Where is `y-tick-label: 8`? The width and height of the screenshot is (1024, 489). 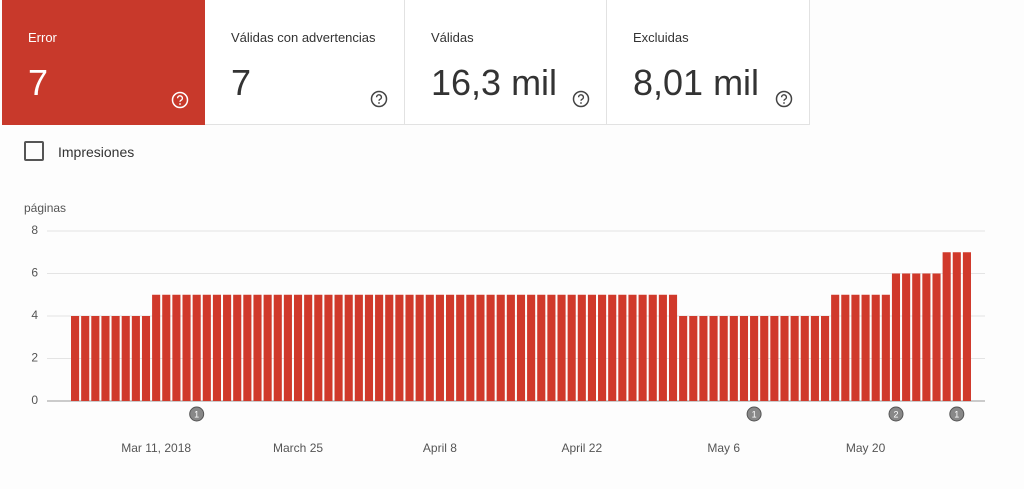 y-tick-label: 8 is located at coordinates (34, 230).